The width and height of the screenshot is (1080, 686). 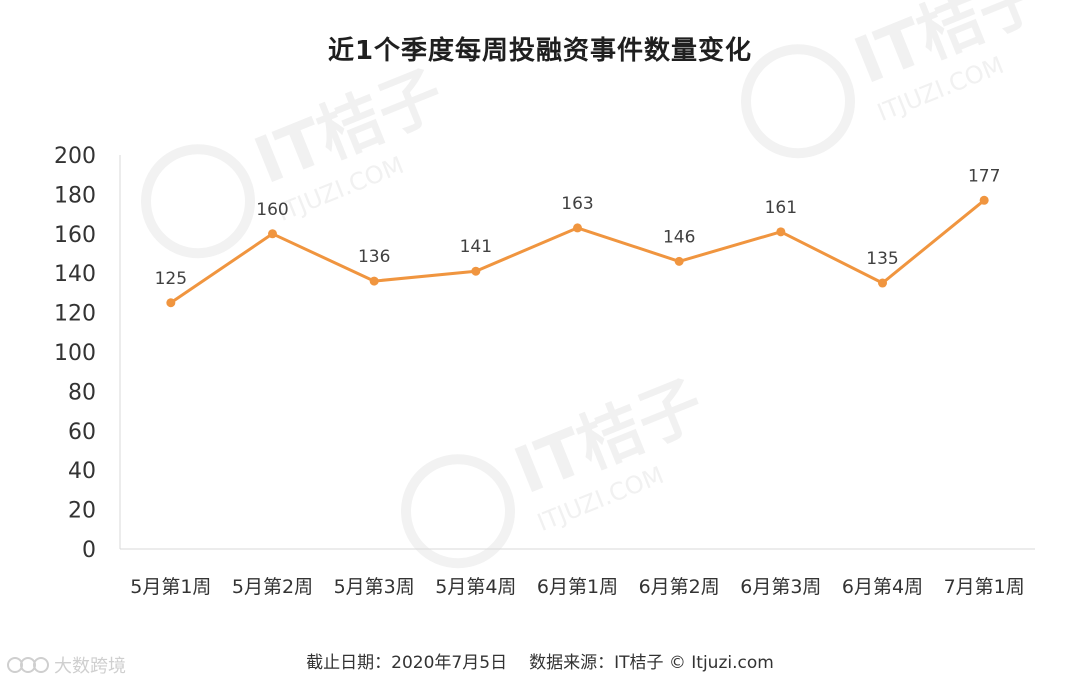 I want to click on y-tick-label: 100, so click(x=75, y=353).